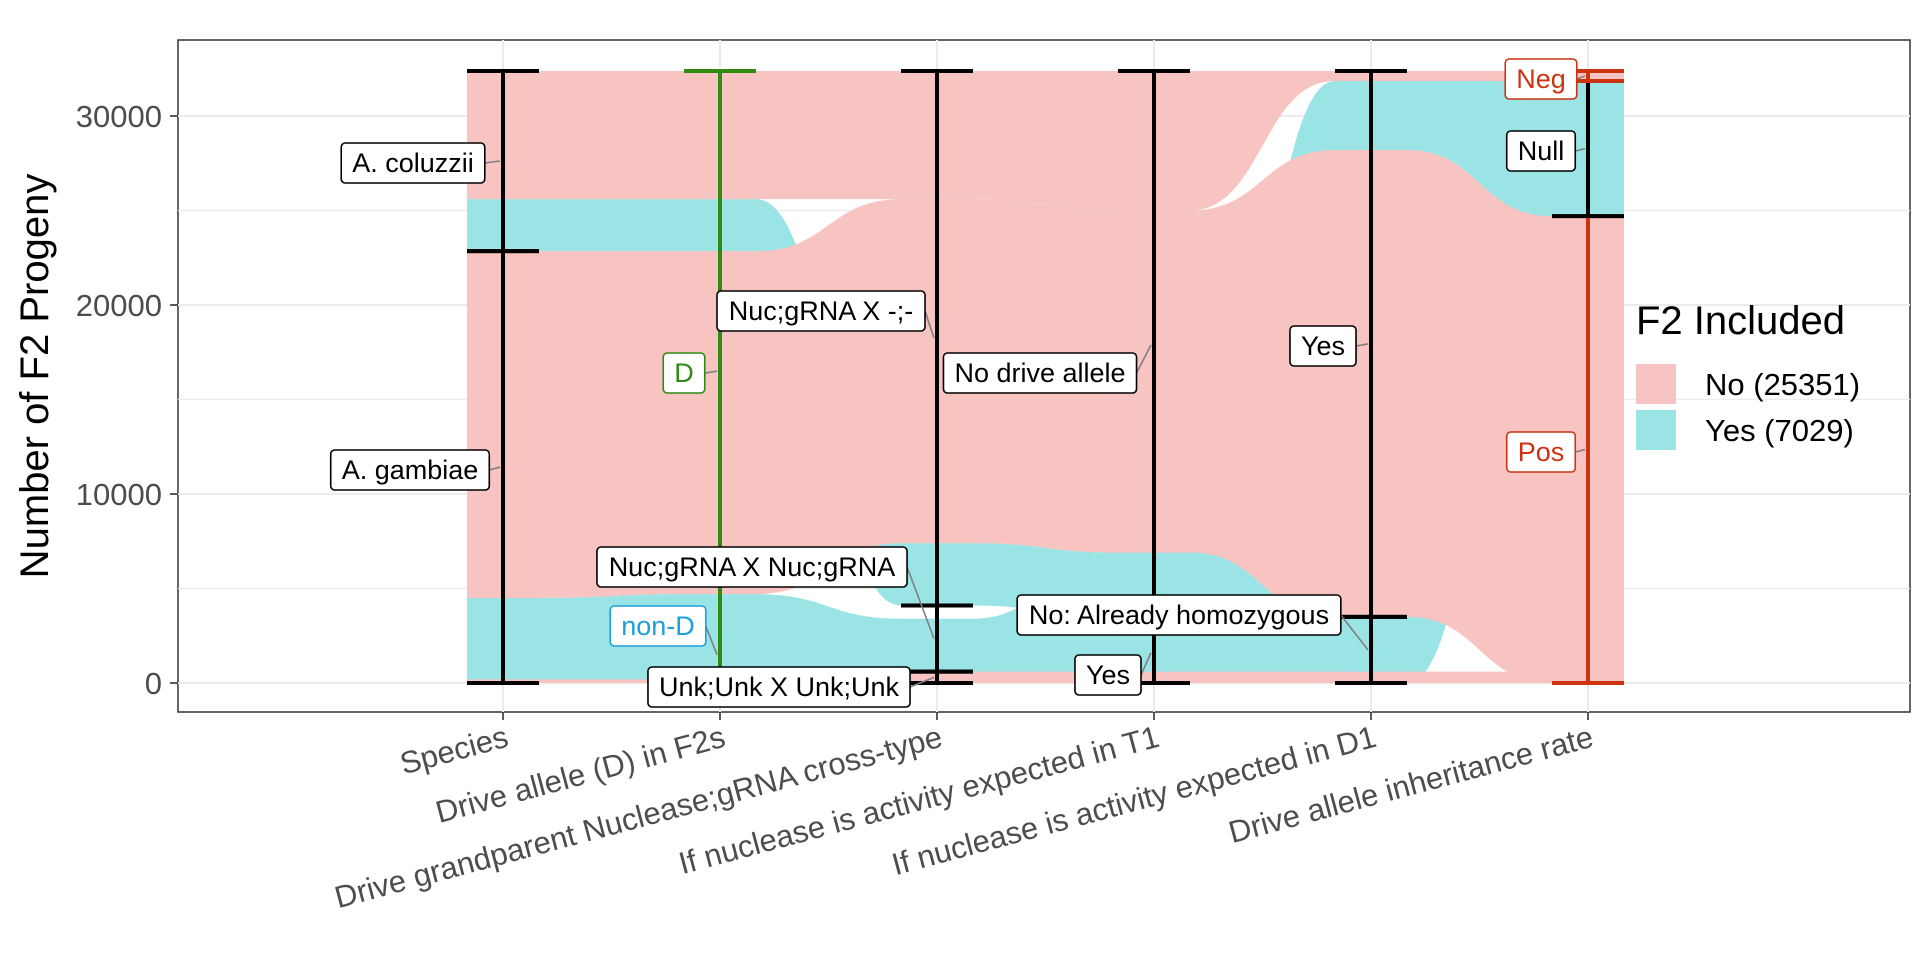  Describe the element at coordinates (35, 376) in the screenshot. I see `y-axis-title: Number of F2 Progeny` at that location.